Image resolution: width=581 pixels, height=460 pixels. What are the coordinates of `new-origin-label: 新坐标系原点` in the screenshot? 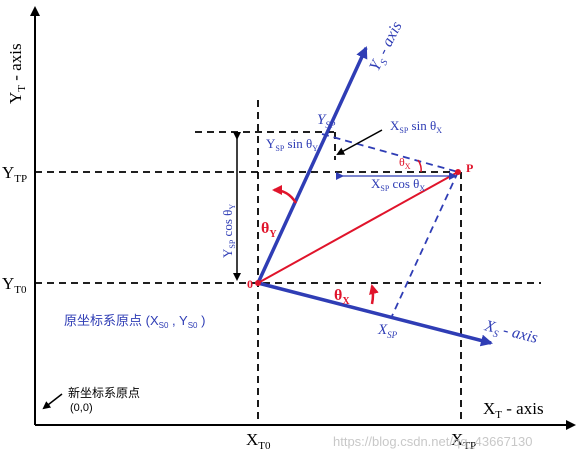 It's located at (104, 392).